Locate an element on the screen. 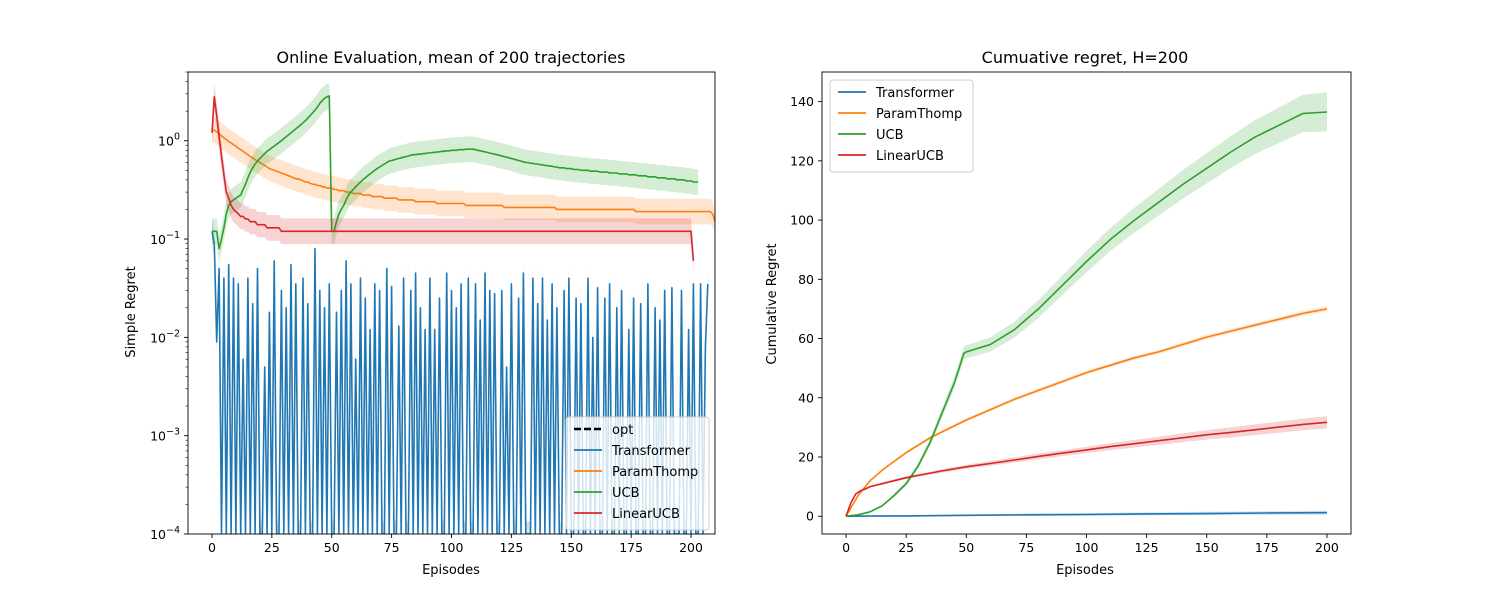 This screenshot has width=1500, height=600. left-legend-label-transformer: Transformer is located at coordinates (651, 451).